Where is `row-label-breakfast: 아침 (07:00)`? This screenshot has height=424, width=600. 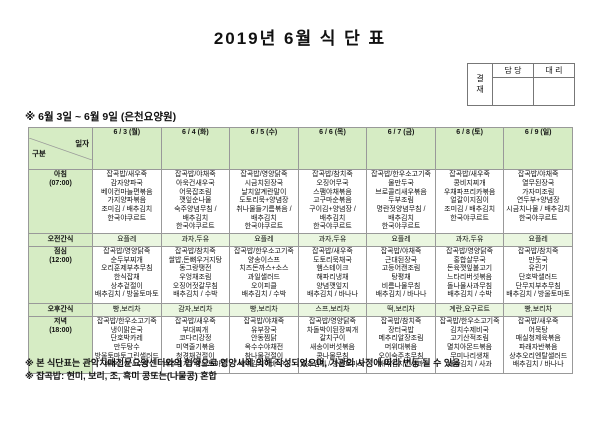 row-label-breakfast: 아침 (07:00) is located at coordinates (60, 202).